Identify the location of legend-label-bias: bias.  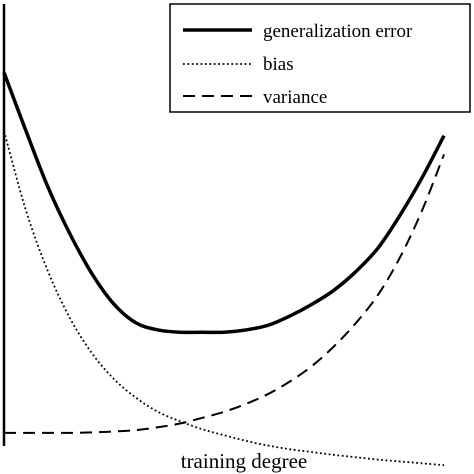
(278, 64).